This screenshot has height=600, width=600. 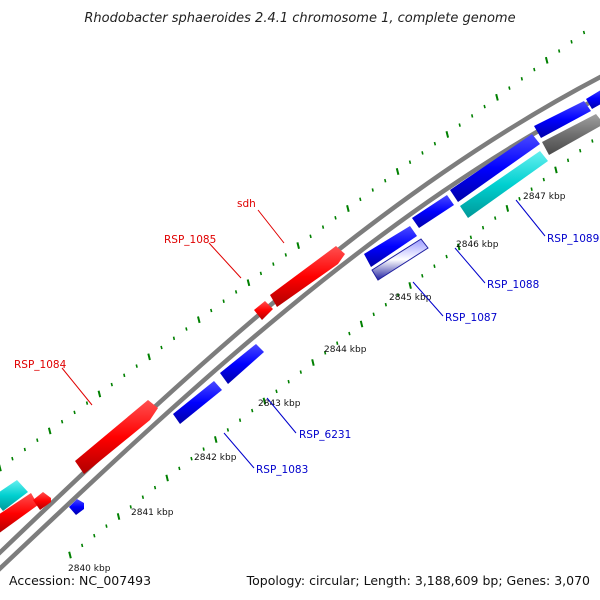 I want to click on gene-arrow-sdh, so click(x=307, y=276).